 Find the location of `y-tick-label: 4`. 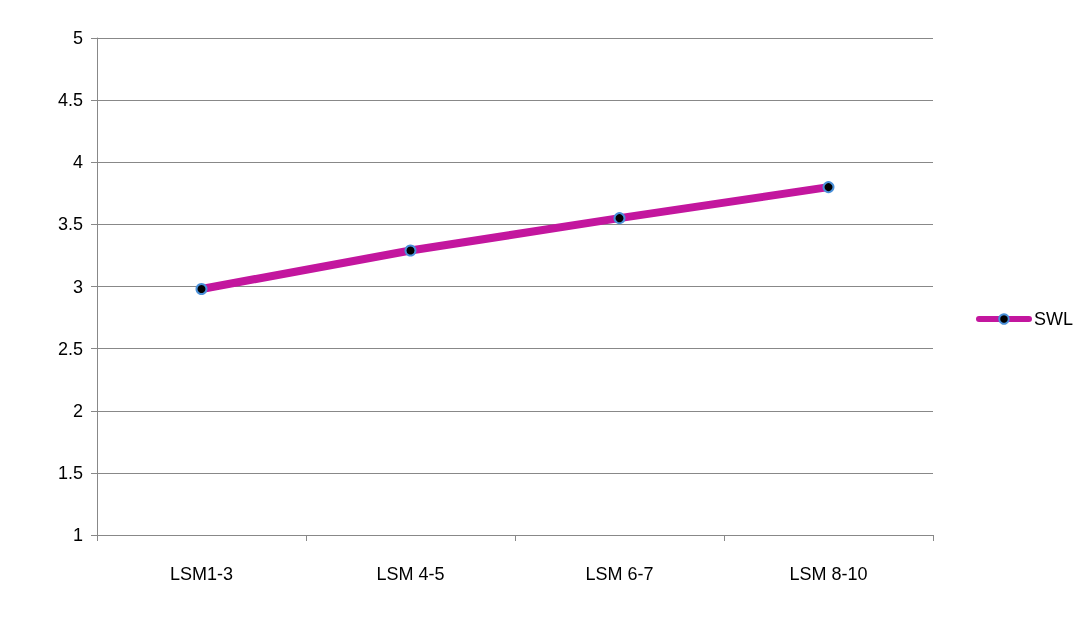

y-tick-label: 4 is located at coordinates (77, 162).